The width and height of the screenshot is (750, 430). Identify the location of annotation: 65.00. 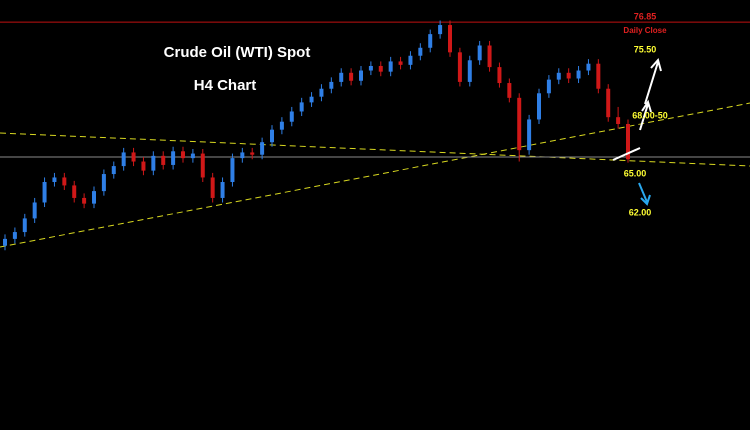
(635, 173).